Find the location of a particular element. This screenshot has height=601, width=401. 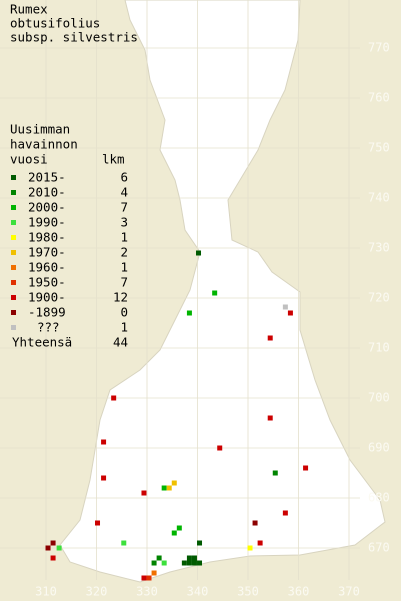

legend-count: 3 is located at coordinates (124, 222).